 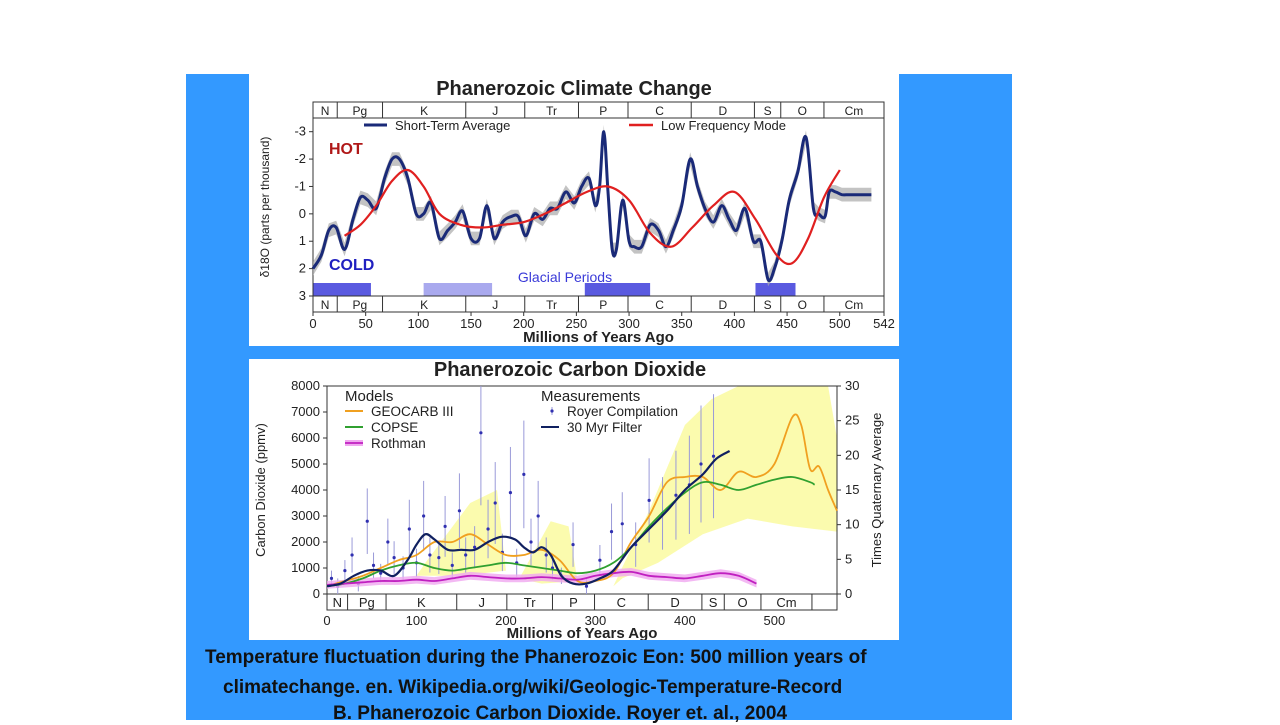 I want to click on x-tick-label: 450, so click(x=787, y=323).